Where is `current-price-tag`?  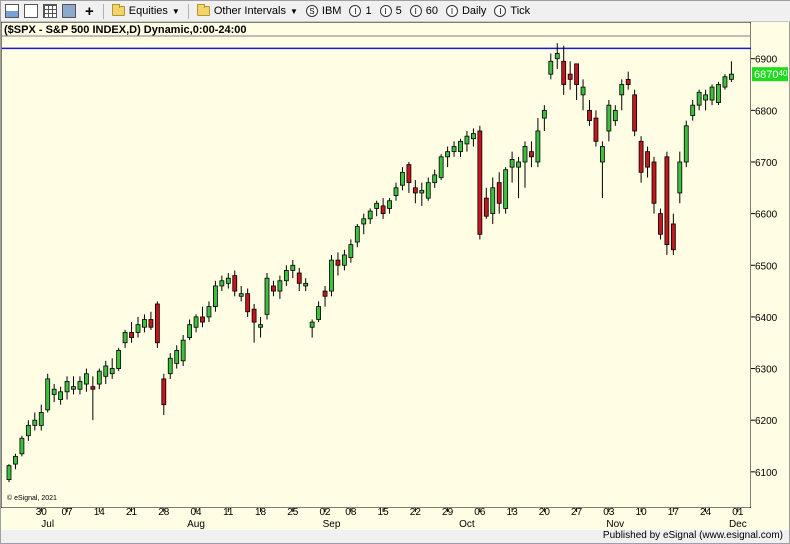 current-price-tag is located at coordinates (770, 74).